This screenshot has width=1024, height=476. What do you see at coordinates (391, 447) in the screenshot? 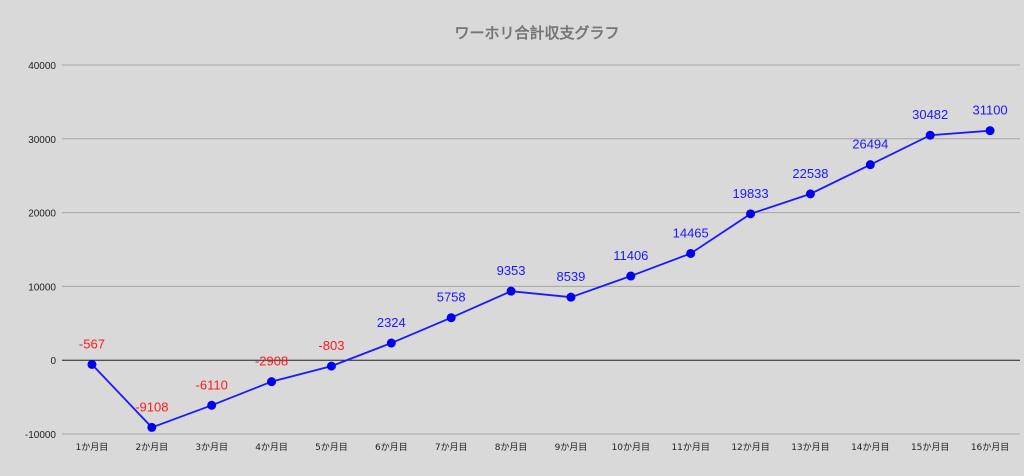
I see `x-tick-label: 6か月目` at bounding box center [391, 447].